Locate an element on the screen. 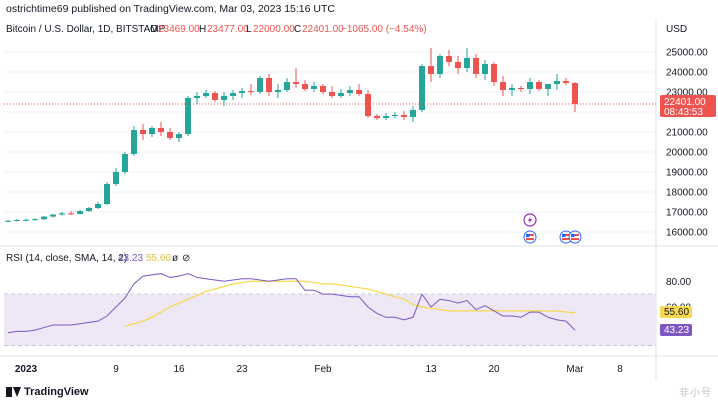 This screenshot has width=718, height=404. price-tick-label: 18000.00 is located at coordinates (687, 193).